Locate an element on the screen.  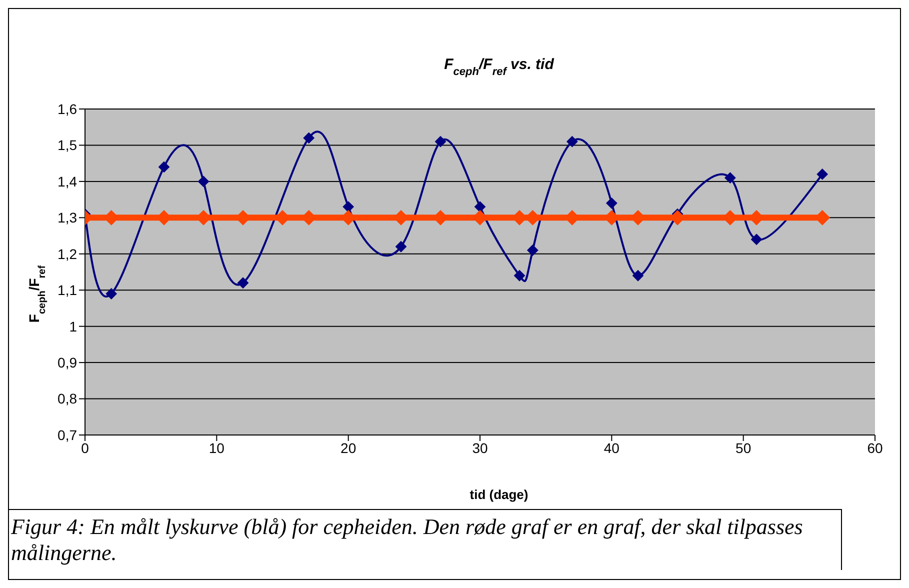
x-tick-label: 60 is located at coordinates (875, 448).